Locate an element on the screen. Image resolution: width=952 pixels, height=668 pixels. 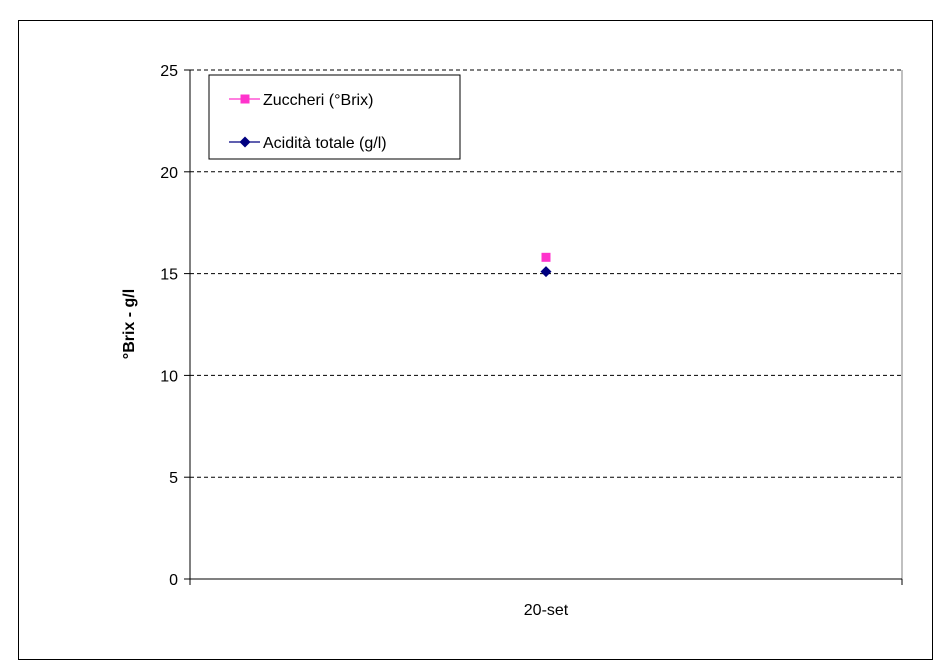
legend: Zuccheri (°Brix) Acidità totale (g/l) is located at coordinates (334, 117).